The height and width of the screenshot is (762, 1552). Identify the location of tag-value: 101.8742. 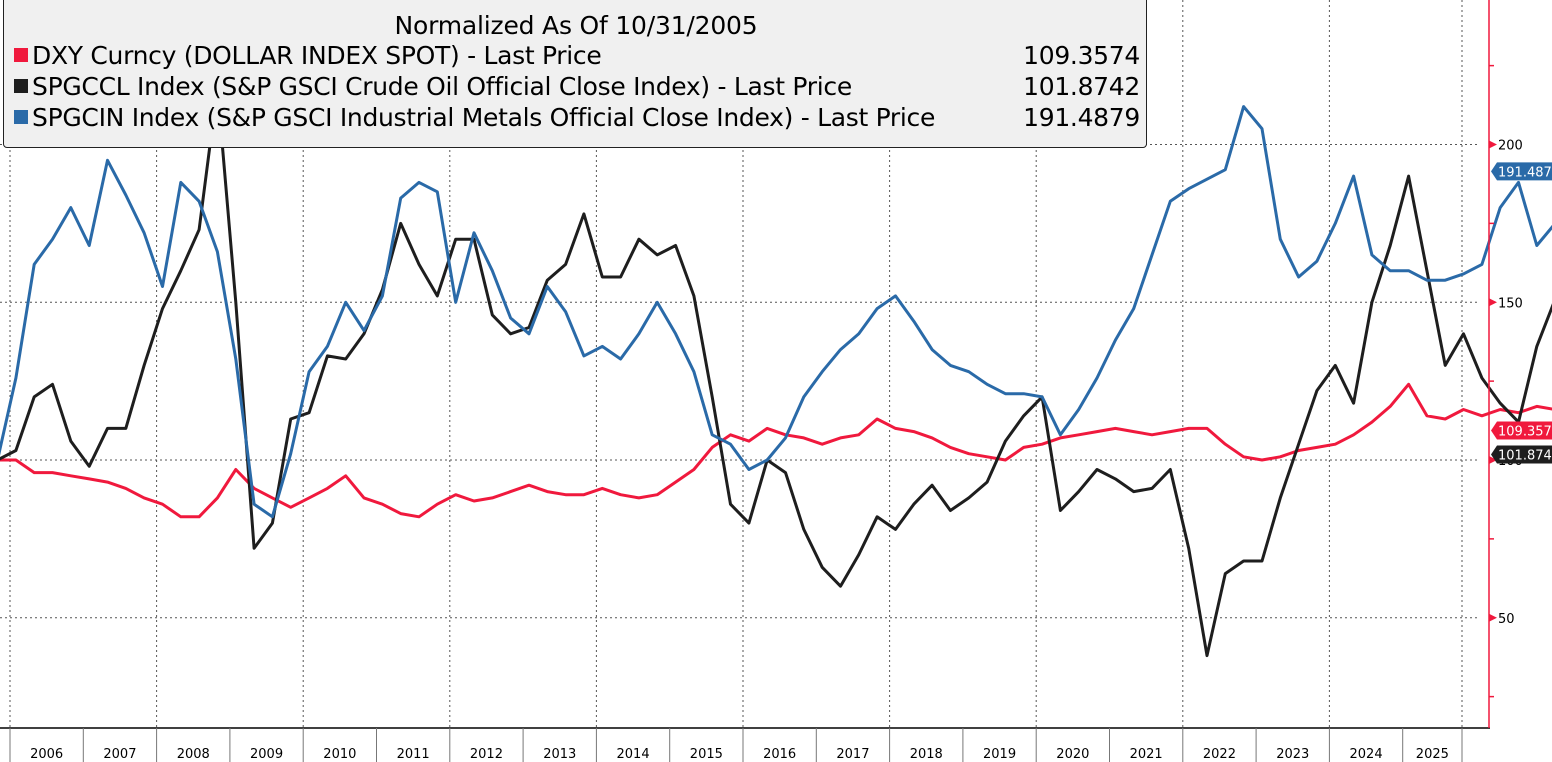
(1525, 455).